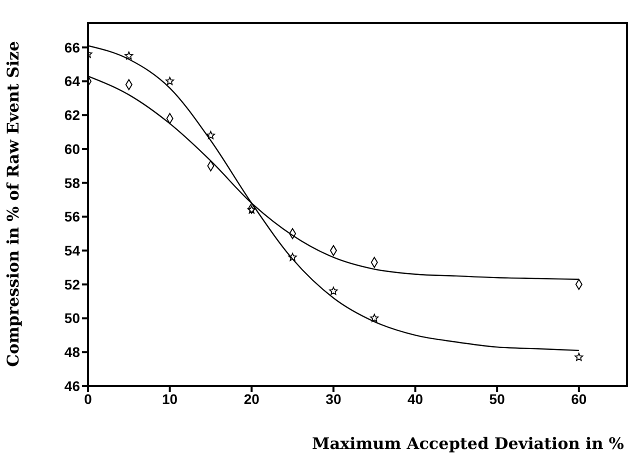 The image size is (629, 459). Describe the element at coordinates (72, 148) in the screenshot. I see `y-tick-label: 60` at that location.